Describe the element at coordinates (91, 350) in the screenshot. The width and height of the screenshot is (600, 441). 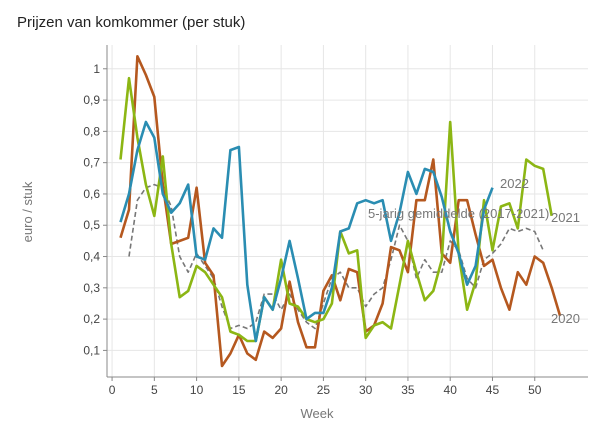
I see `y-tick-label: 0,1` at that location.